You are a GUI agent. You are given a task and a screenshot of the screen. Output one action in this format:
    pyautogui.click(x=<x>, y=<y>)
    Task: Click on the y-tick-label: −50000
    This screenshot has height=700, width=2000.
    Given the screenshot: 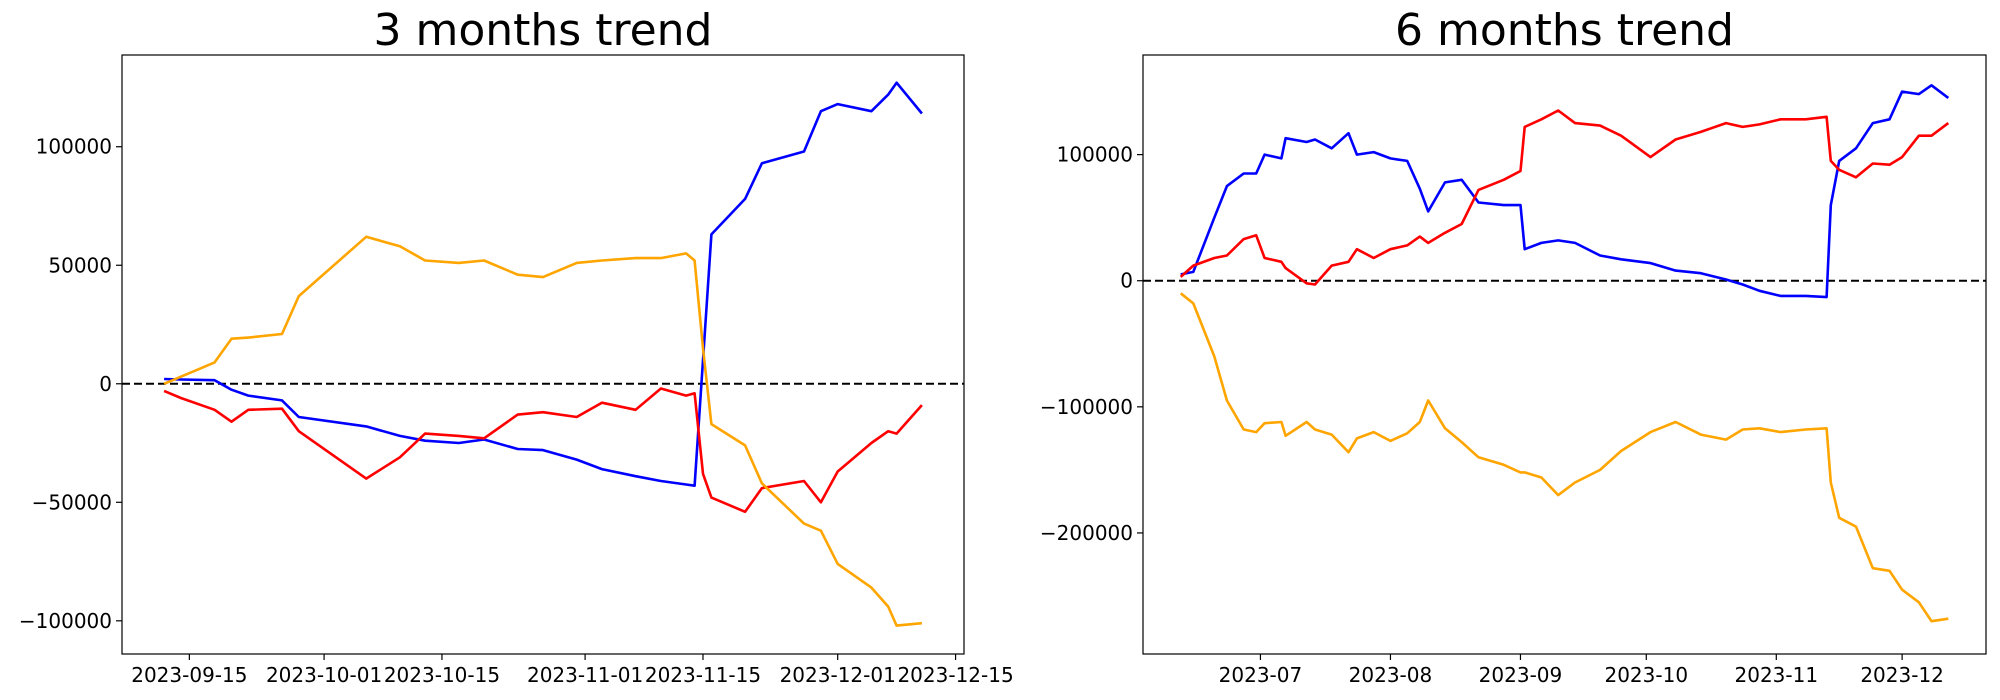 What is the action you would take?
    pyautogui.click(x=72, y=502)
    